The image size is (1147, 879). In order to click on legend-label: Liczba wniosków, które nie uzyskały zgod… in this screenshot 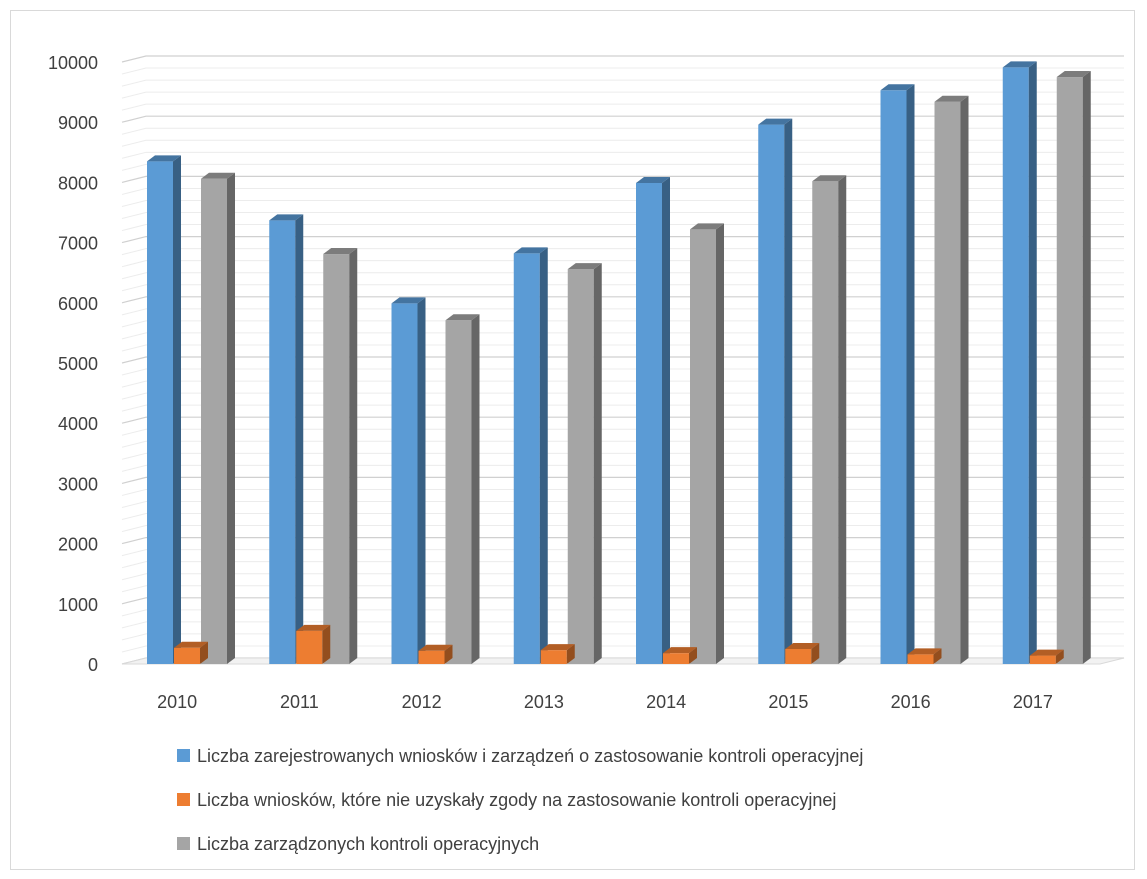, I will do `click(516, 800)`.